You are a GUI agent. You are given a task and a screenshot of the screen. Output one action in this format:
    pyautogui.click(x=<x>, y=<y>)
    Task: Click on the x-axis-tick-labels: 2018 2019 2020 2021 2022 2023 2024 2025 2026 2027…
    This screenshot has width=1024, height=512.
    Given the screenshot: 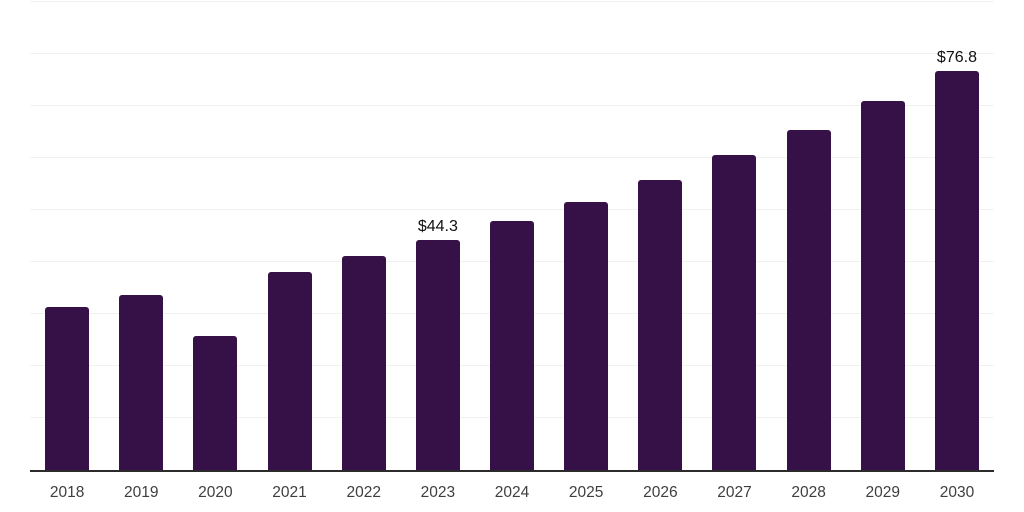 What is the action you would take?
    pyautogui.click(x=512, y=493)
    